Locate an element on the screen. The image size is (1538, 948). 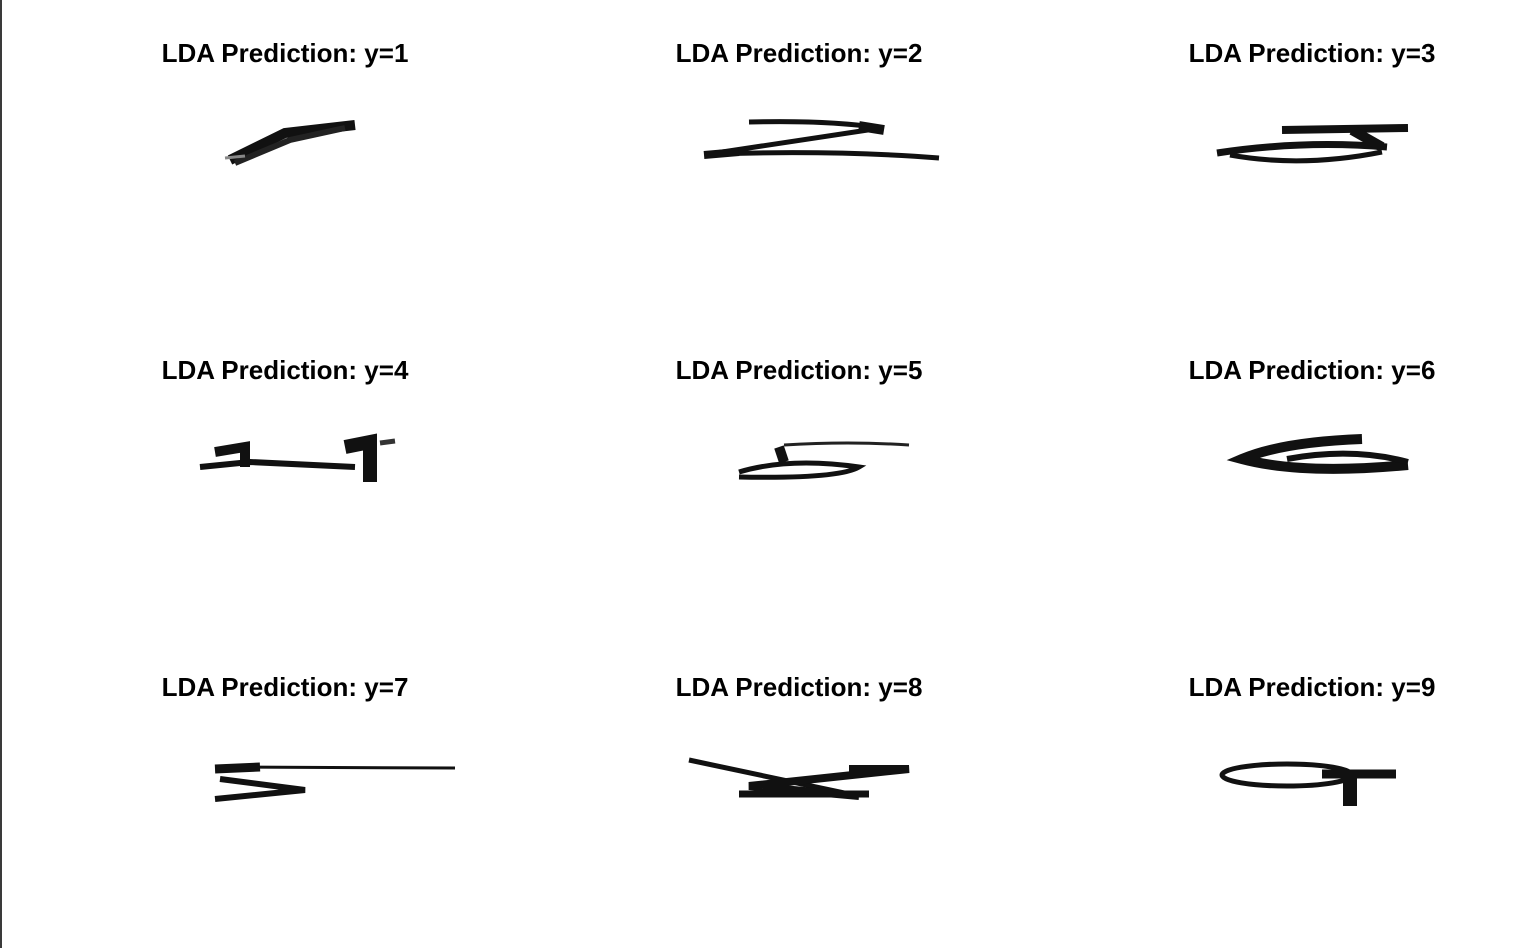
subplot-8: LDA Prediction: y=8 is located at coordinates (799, 784).